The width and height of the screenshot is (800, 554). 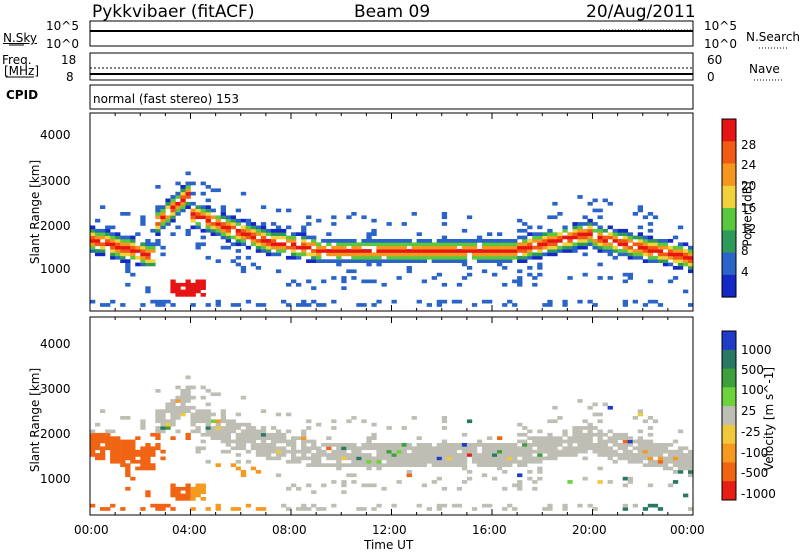 What do you see at coordinates (289, 530) in the screenshot?
I see `time-tick-2: 08:00` at bounding box center [289, 530].